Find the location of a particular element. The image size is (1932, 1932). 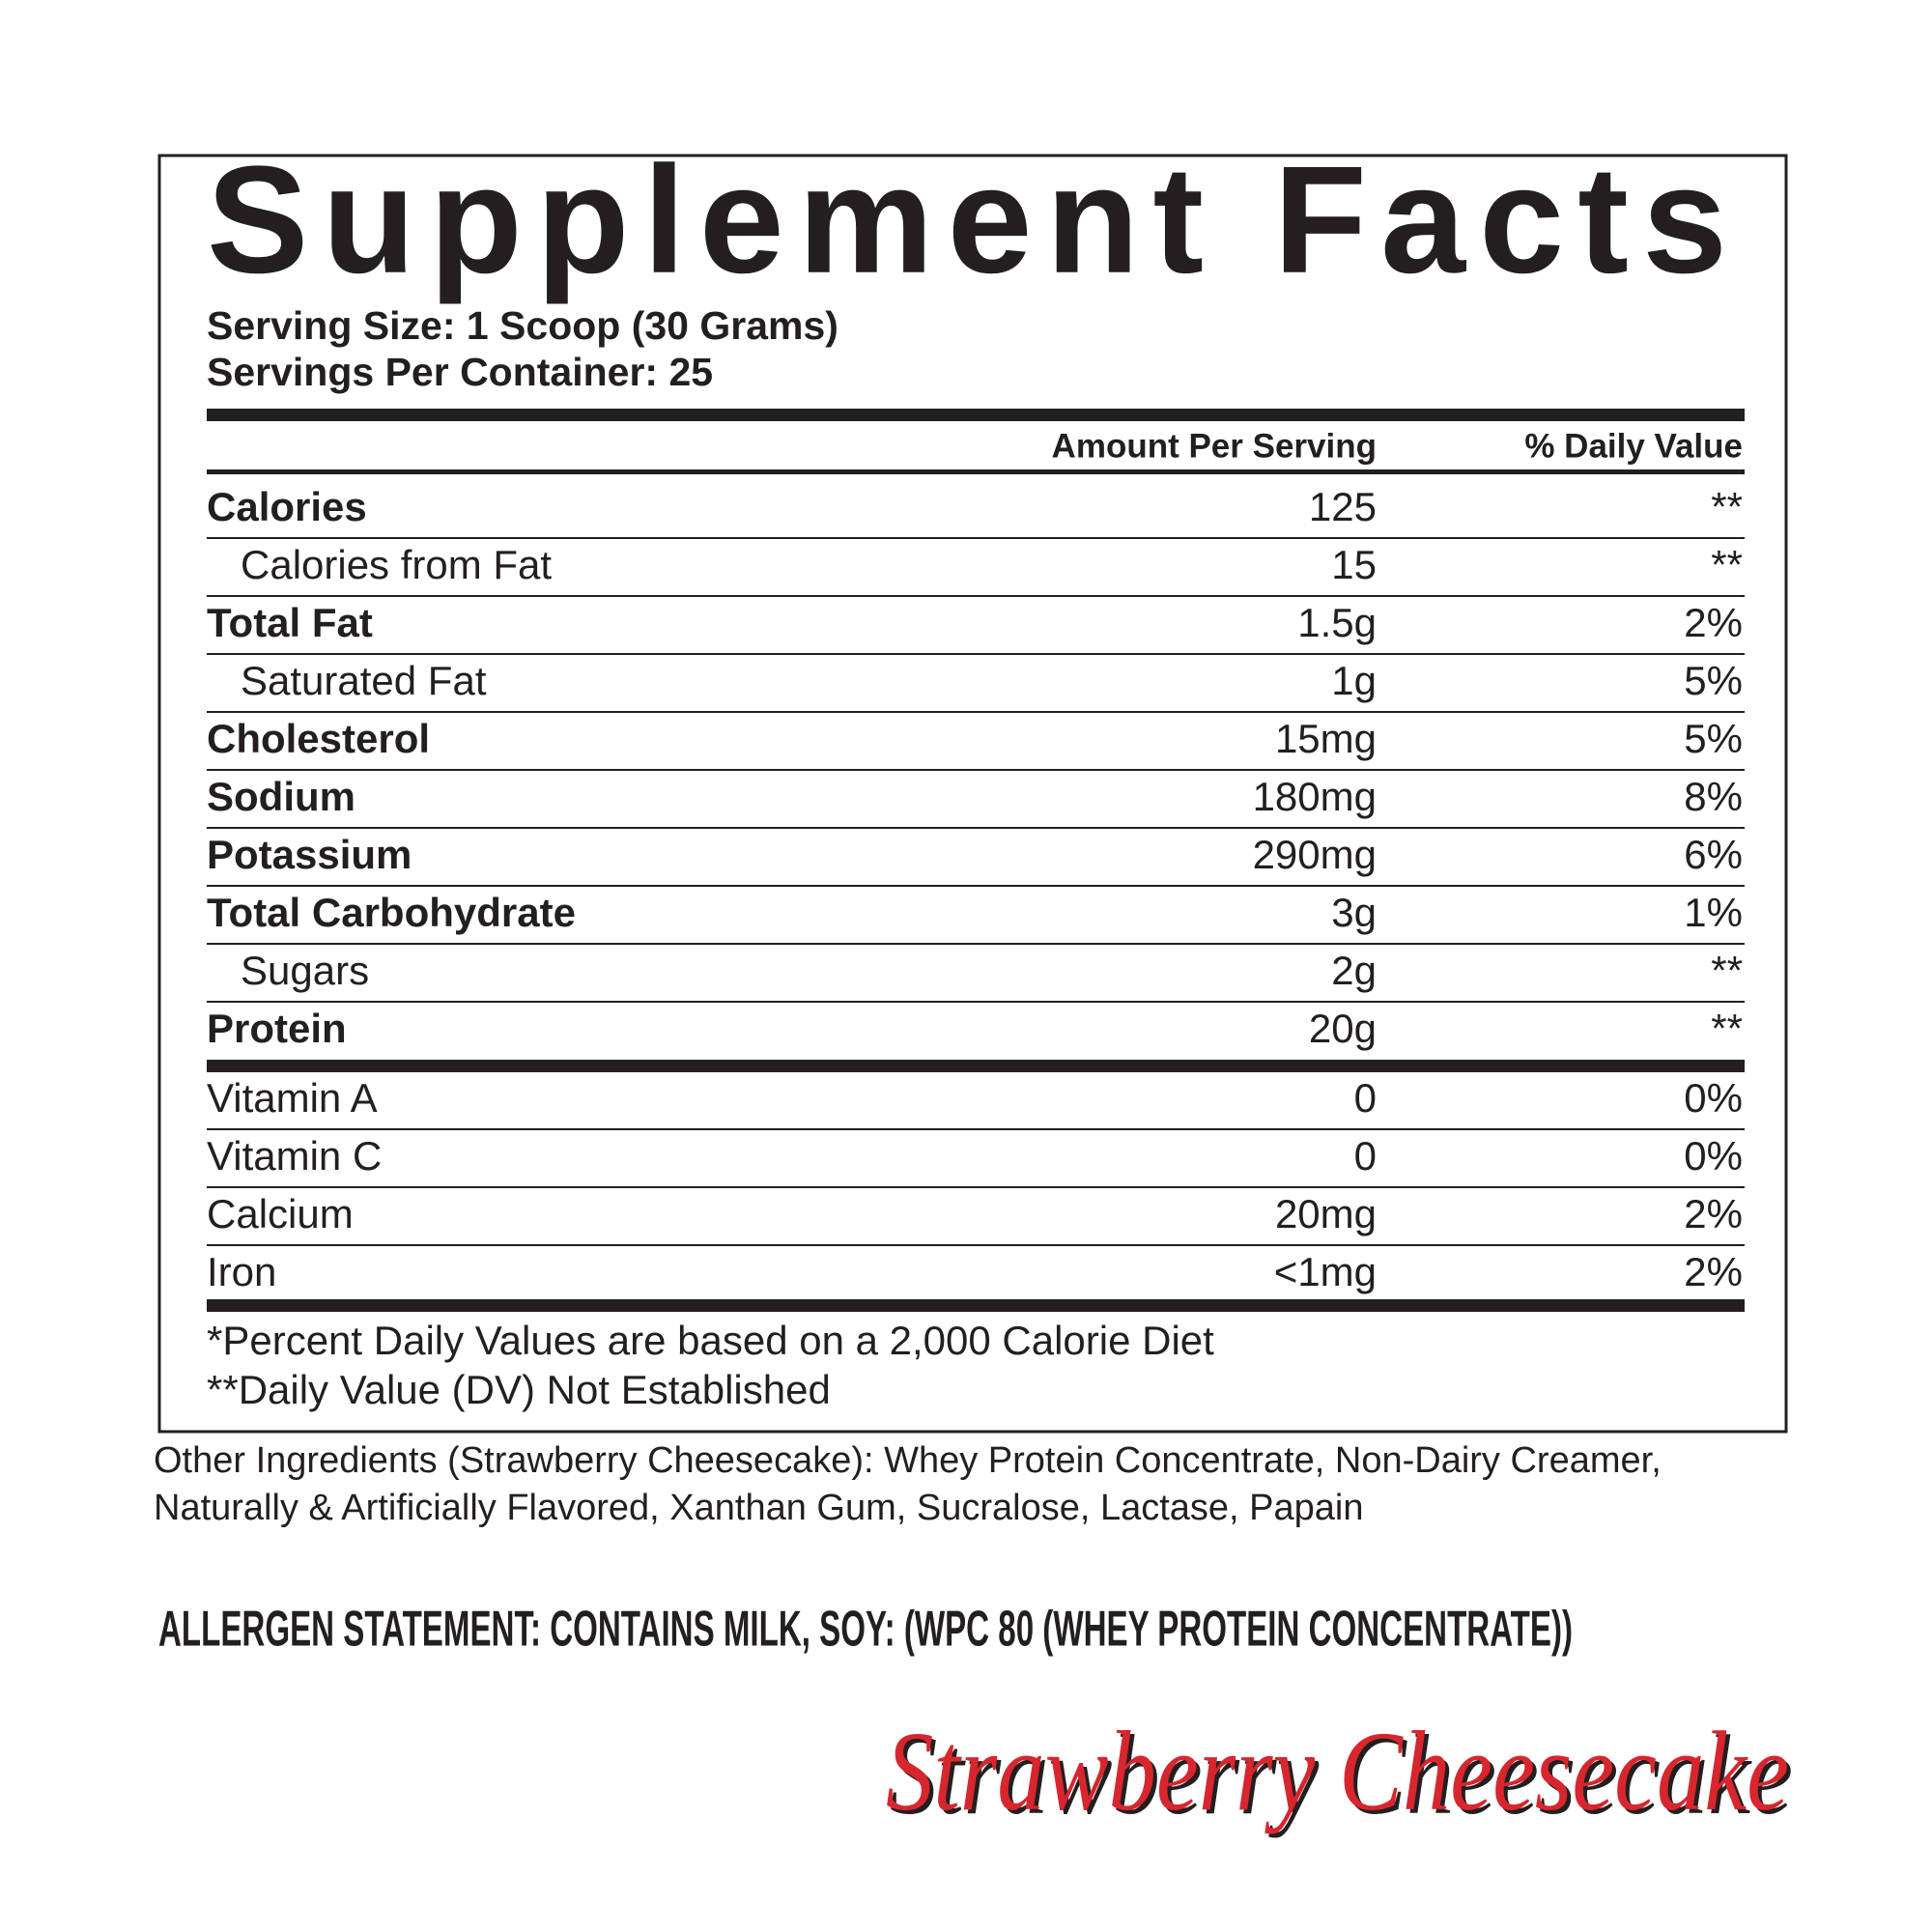

daily-value: 1% is located at coordinates (1713, 912).